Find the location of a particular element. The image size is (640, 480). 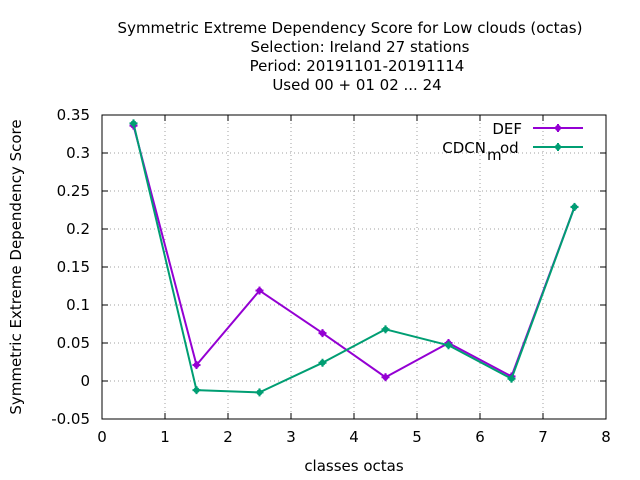

y-tick-label: 0.15 is located at coordinates (73, 267).